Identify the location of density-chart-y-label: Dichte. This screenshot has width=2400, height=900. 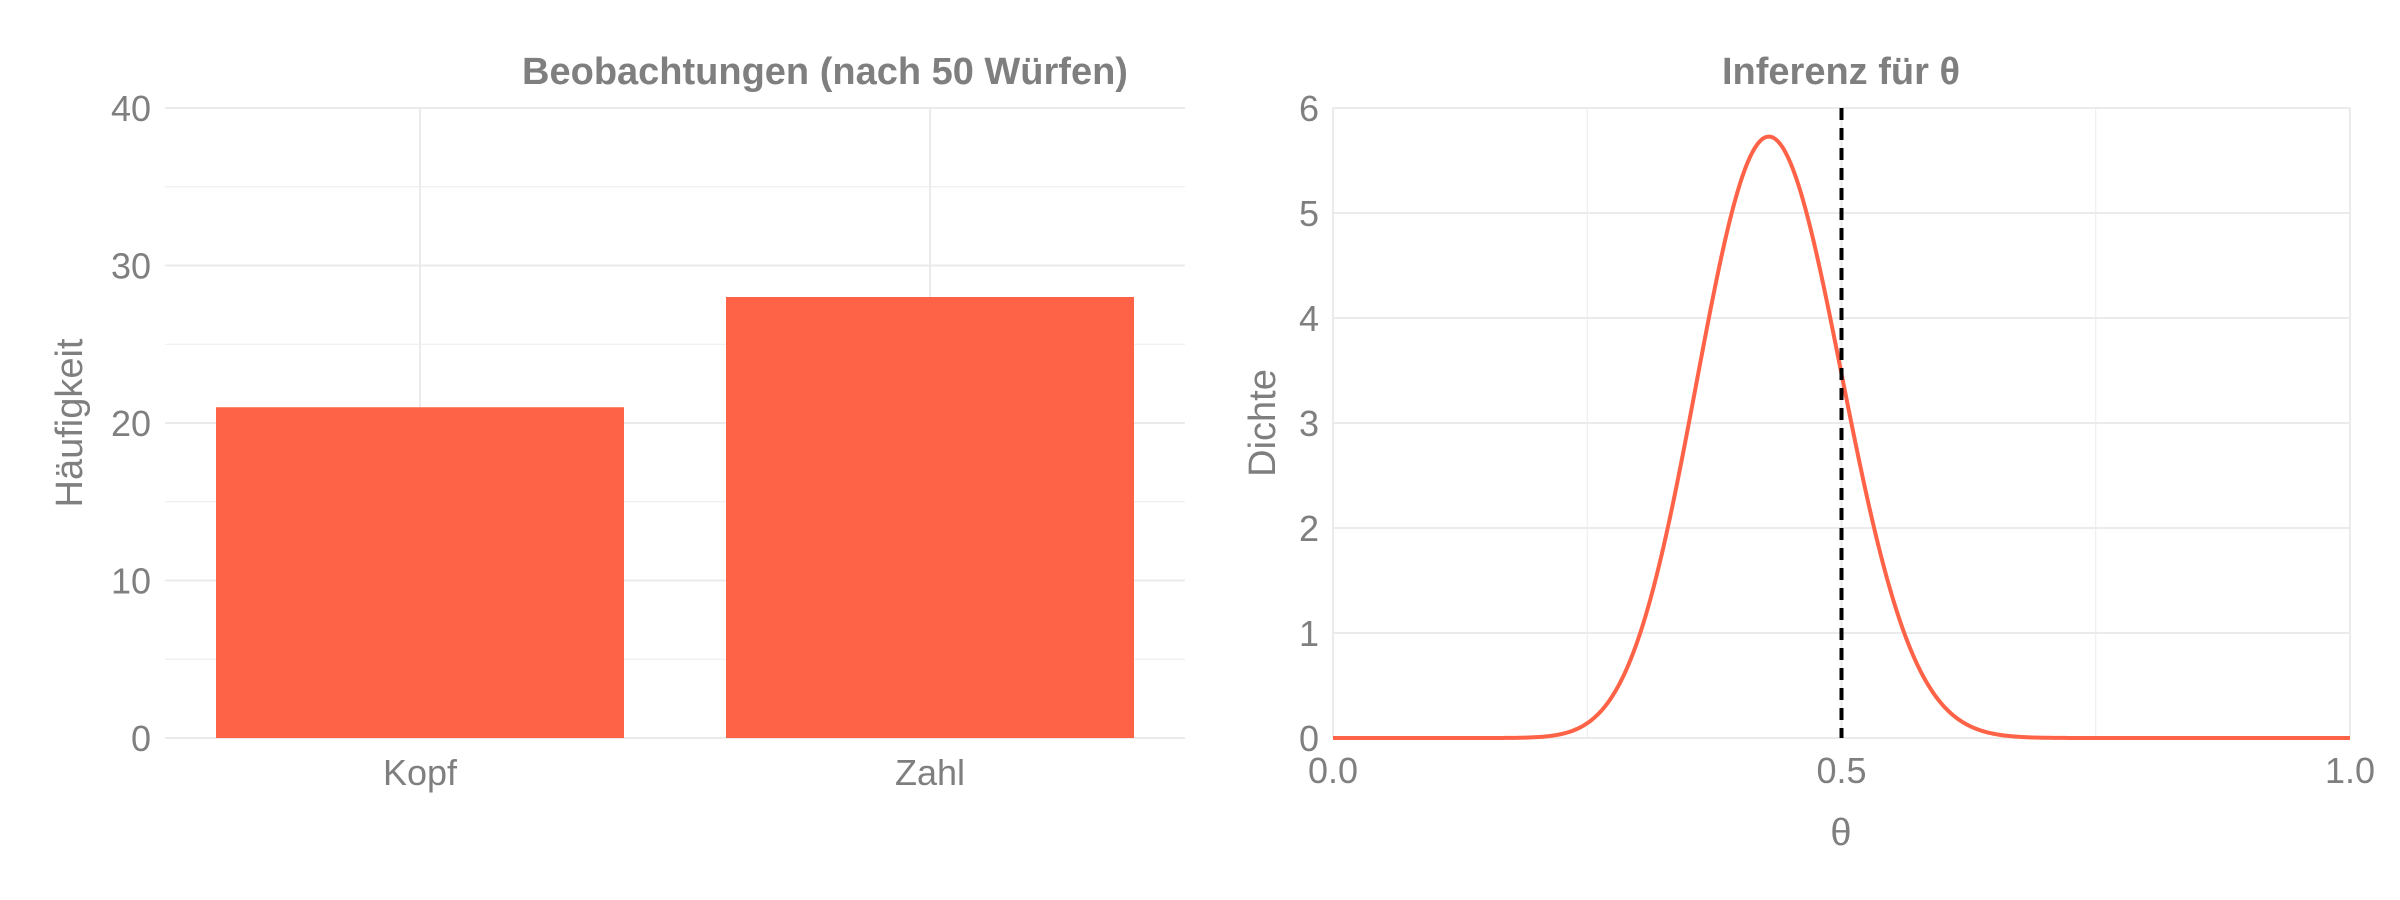
(1263, 423).